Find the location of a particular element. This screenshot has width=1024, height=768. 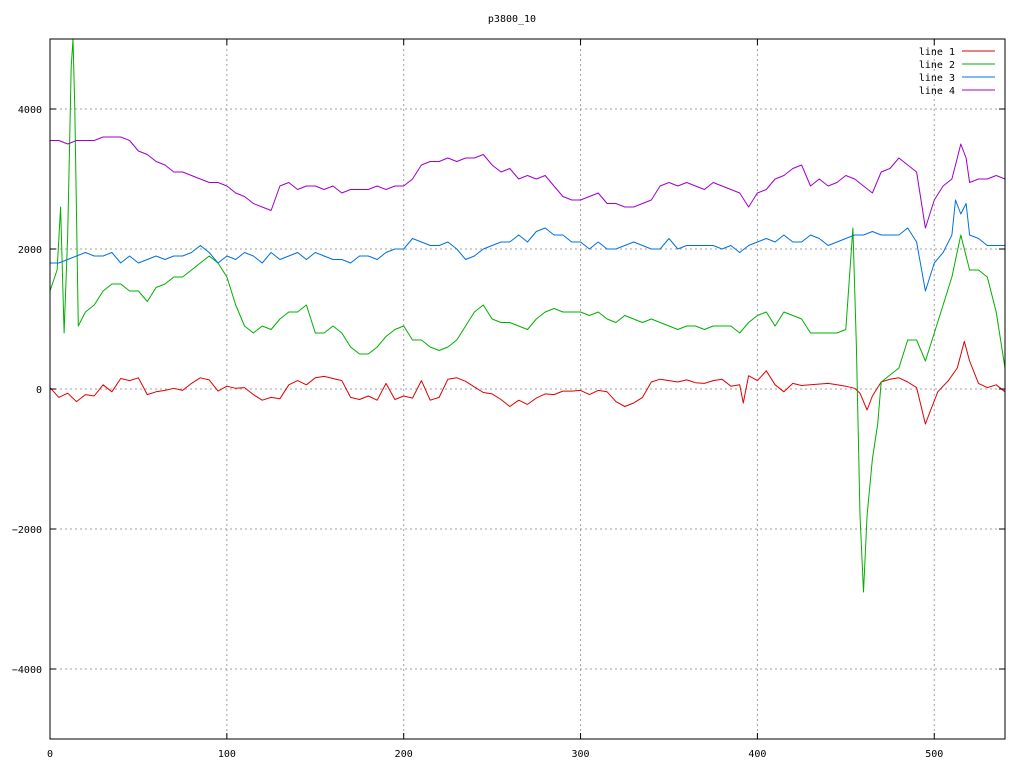

y-tick-label: 0 is located at coordinates (39, 390).